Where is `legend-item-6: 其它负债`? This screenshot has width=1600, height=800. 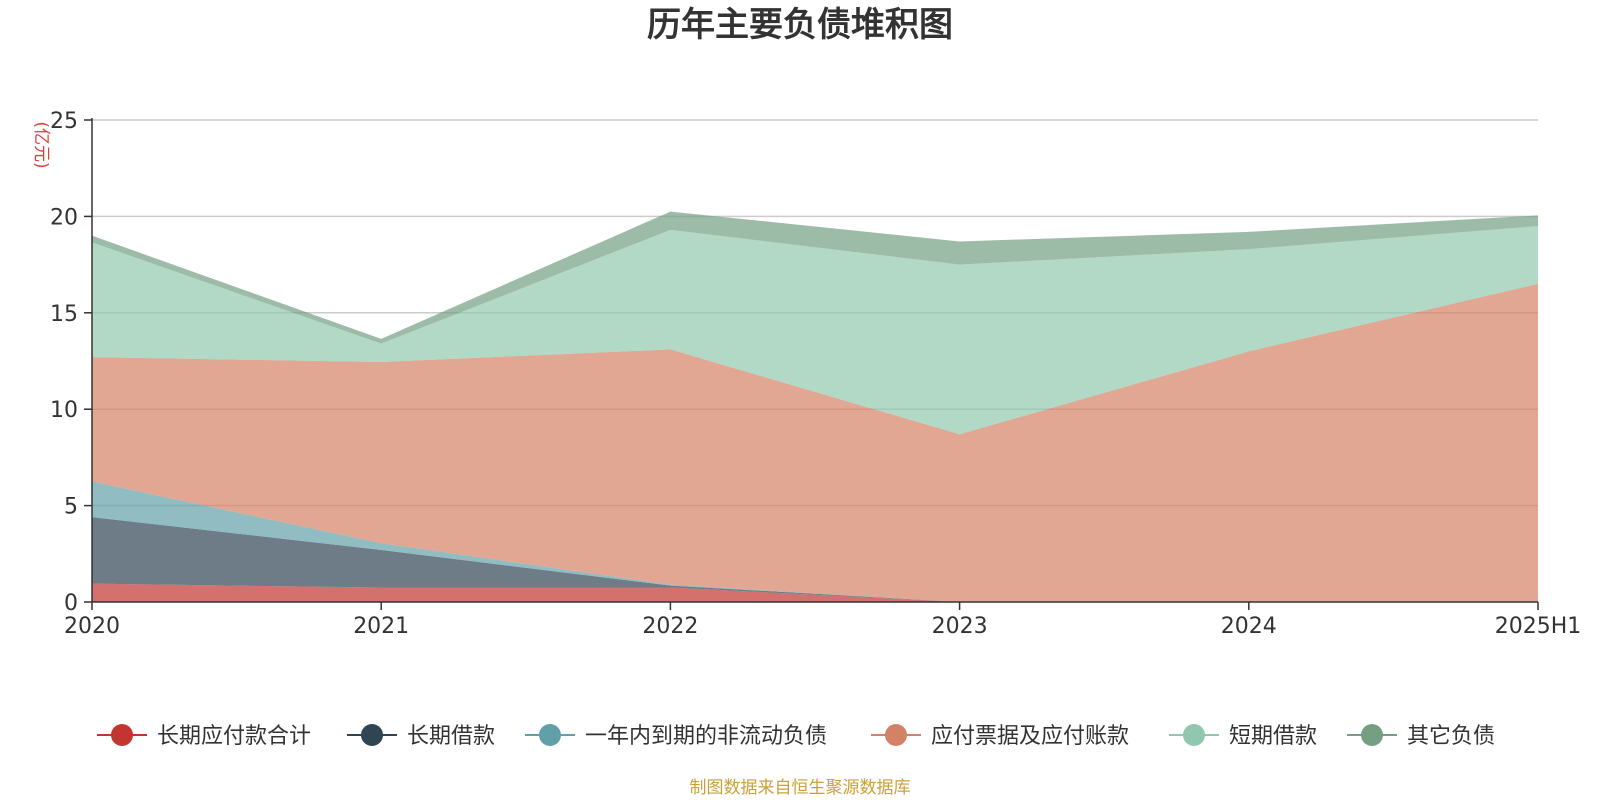
legend-item-6: 其它负债 is located at coordinates (1421, 736).